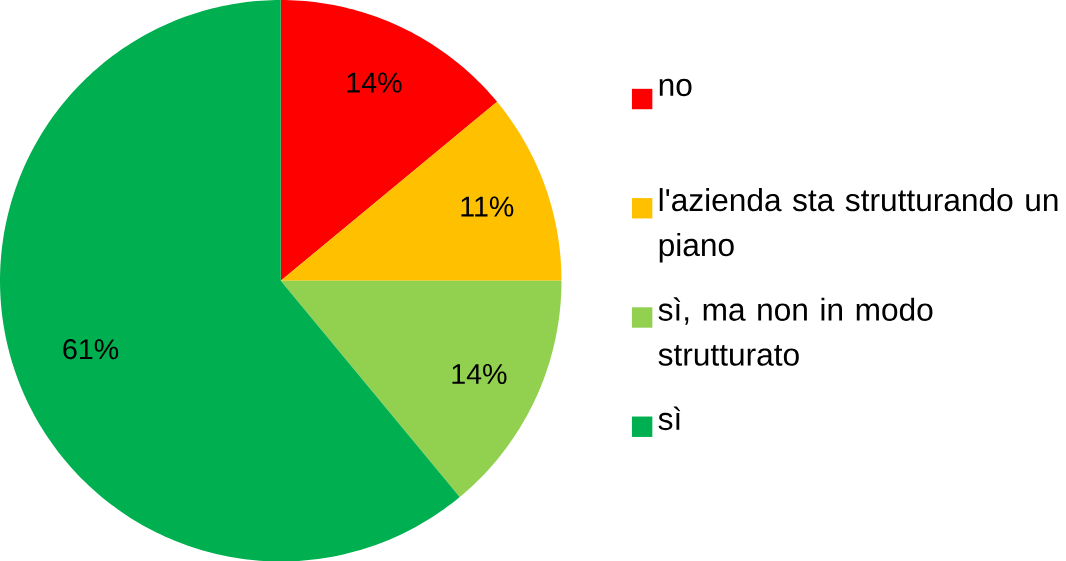  What do you see at coordinates (795, 331) in the screenshot?
I see `legend-label: sì, ma non in modo strutturato` at bounding box center [795, 331].